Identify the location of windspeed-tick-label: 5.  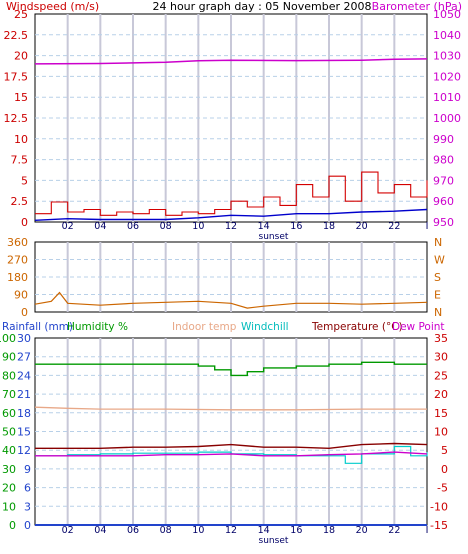
(24, 180).